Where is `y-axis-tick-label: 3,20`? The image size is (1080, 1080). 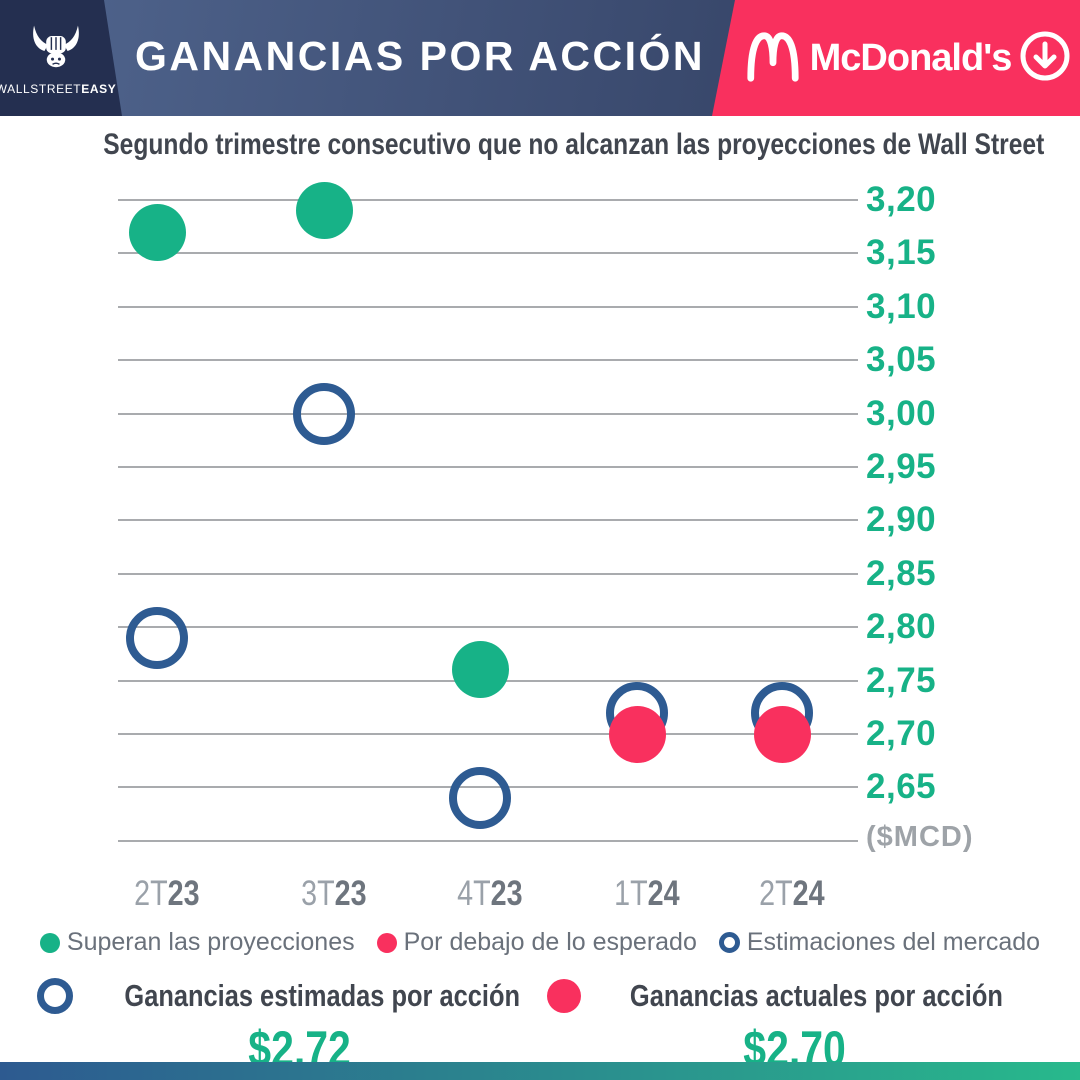 y-axis-tick-label: 3,20 is located at coordinates (901, 199).